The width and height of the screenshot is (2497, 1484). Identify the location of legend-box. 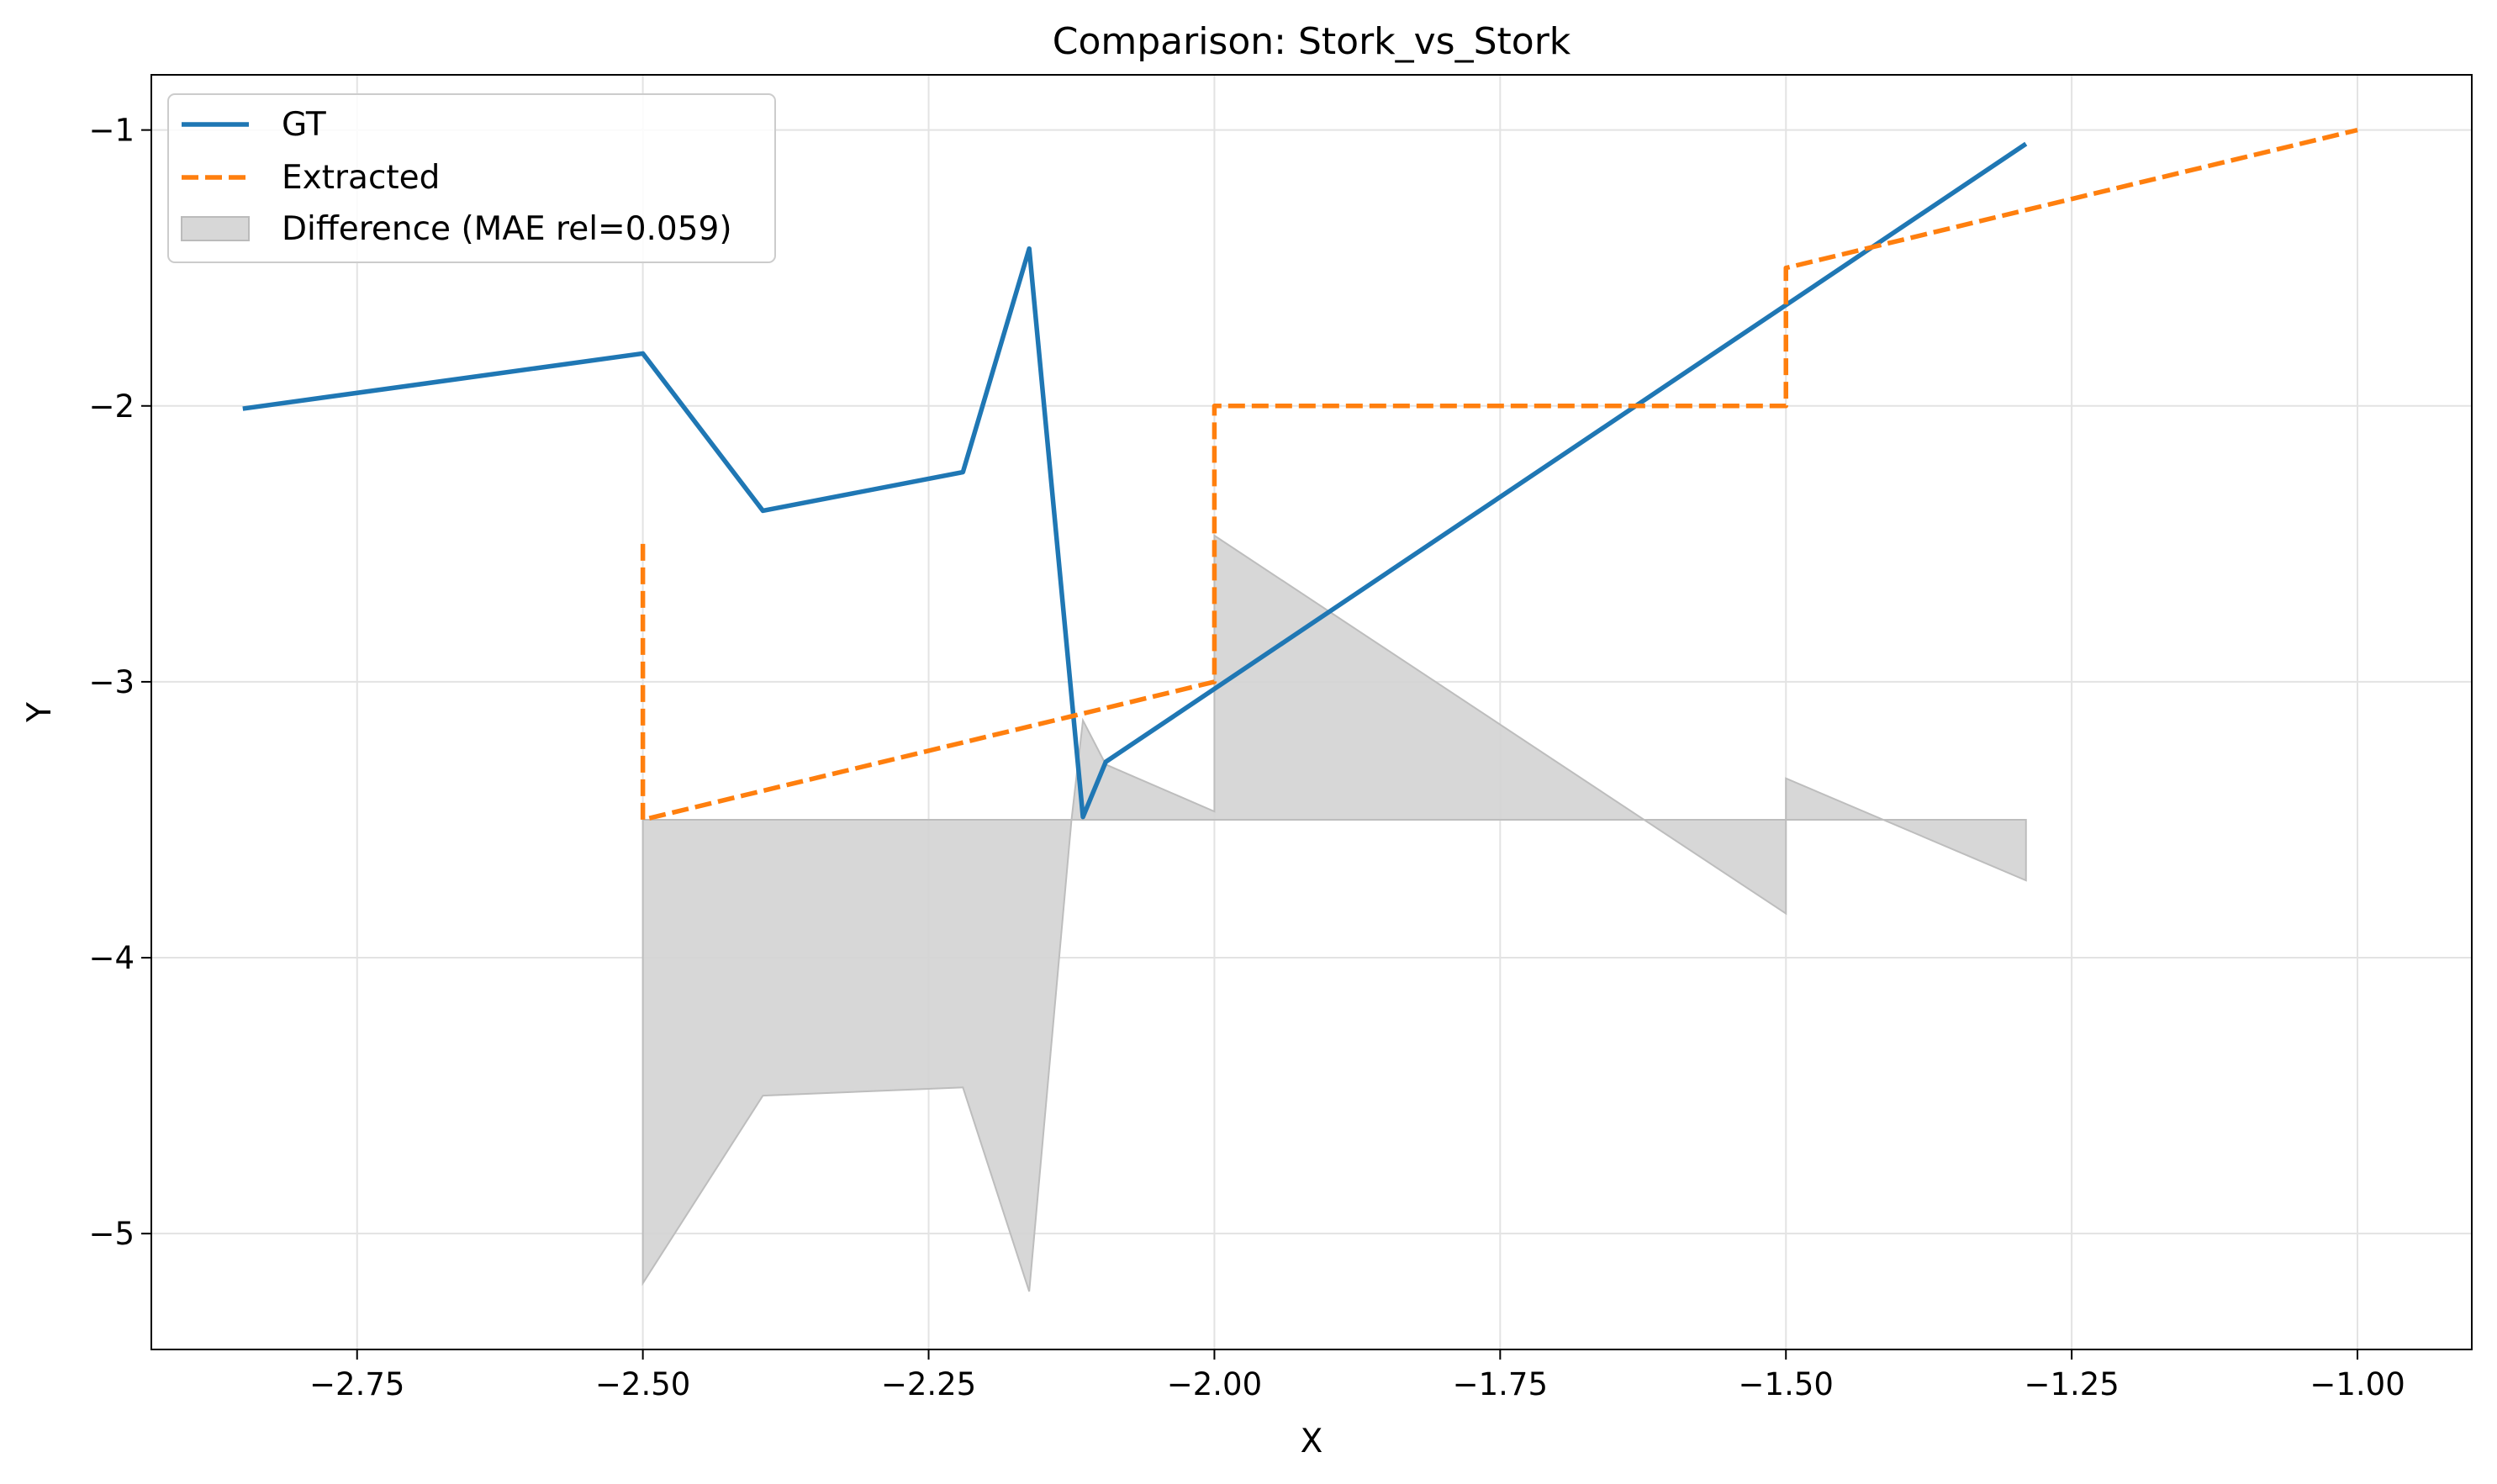
(471, 178).